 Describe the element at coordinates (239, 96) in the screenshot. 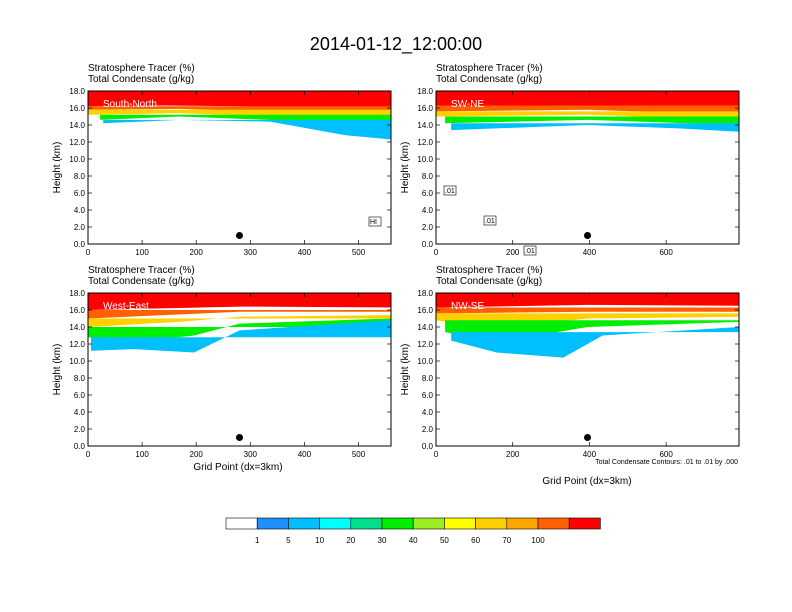

I see `tracer-band-top` at that location.